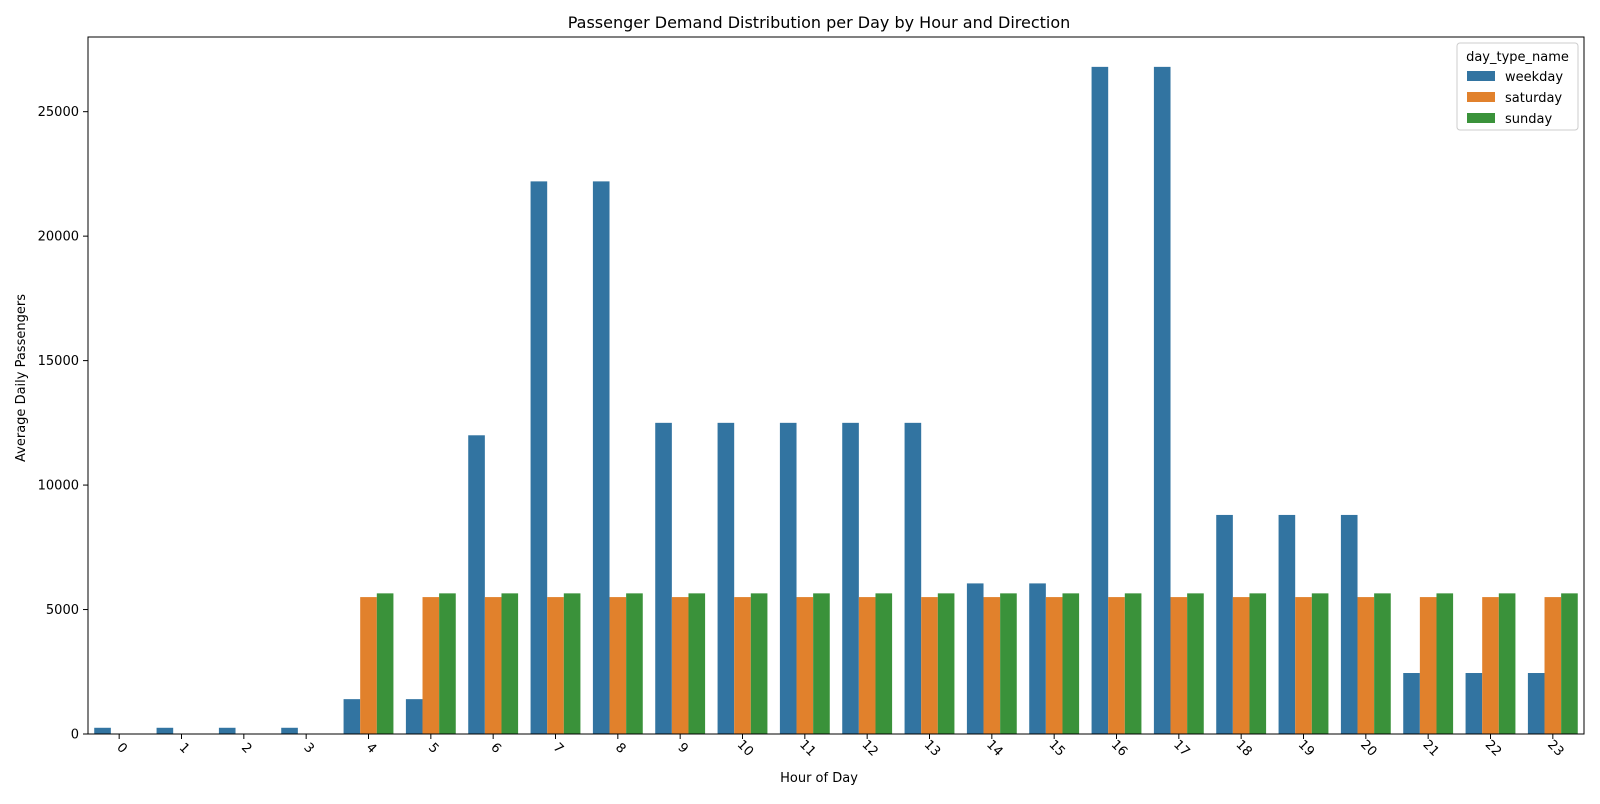  Describe the element at coordinates (308, 748) in the screenshot. I see `x-tick-label: 3` at that location.